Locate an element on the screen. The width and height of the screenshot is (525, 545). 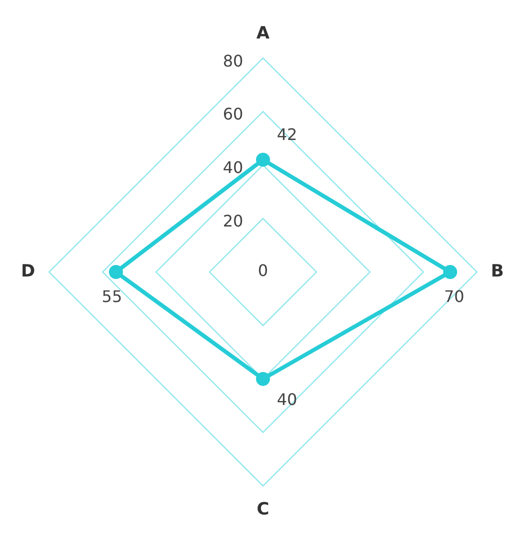
y-tick-label: 40 is located at coordinates (233, 168).